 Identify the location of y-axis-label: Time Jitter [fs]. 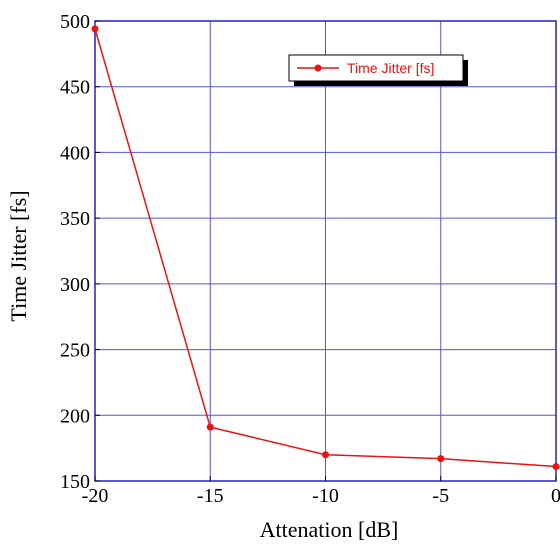
(18, 255).